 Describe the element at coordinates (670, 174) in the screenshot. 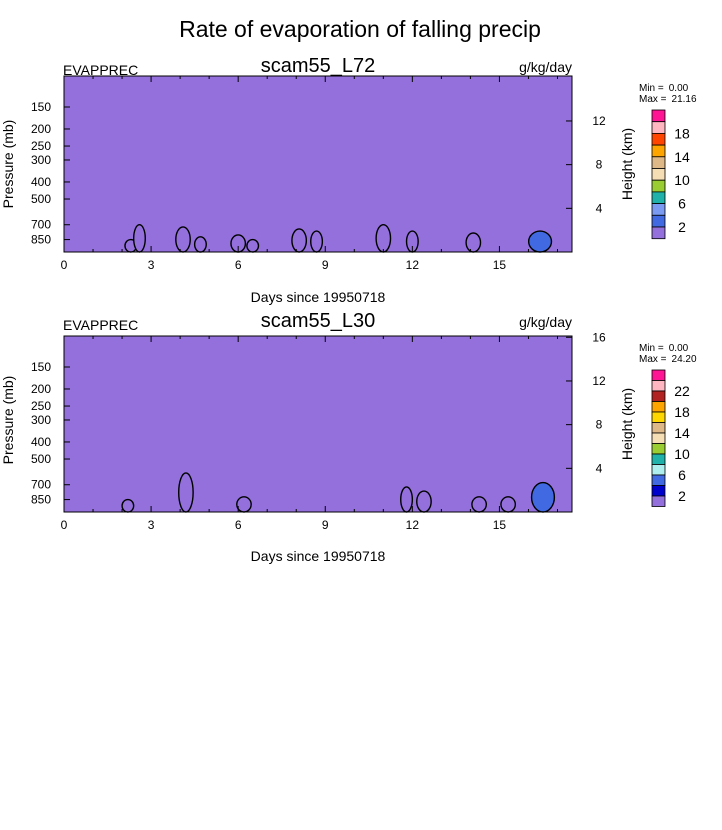

I see `colorbar: 2 6 10 14 18` at that location.